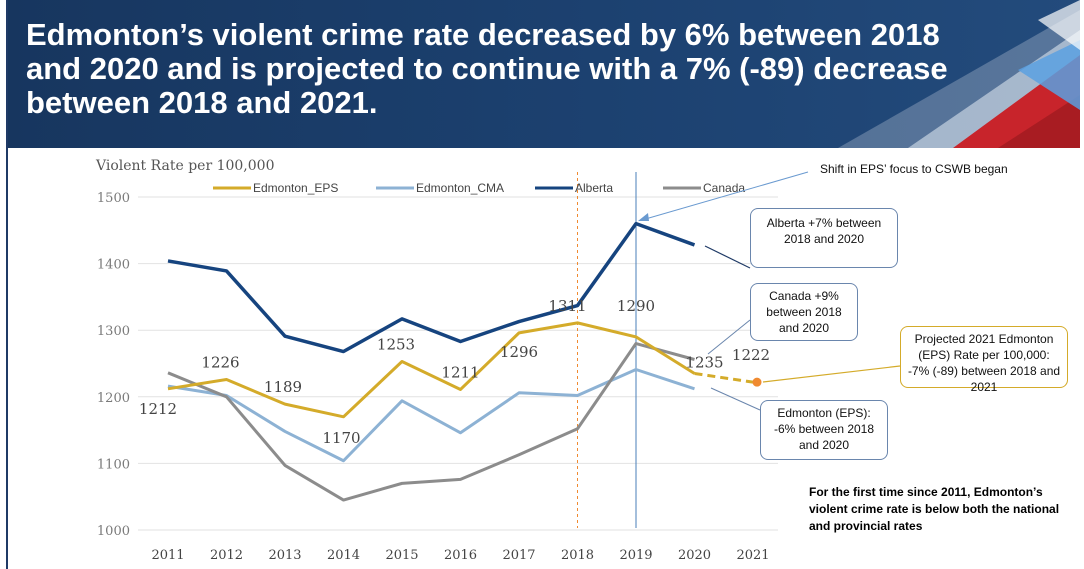  I want to click on eps-data-label: 1253, so click(396, 345).